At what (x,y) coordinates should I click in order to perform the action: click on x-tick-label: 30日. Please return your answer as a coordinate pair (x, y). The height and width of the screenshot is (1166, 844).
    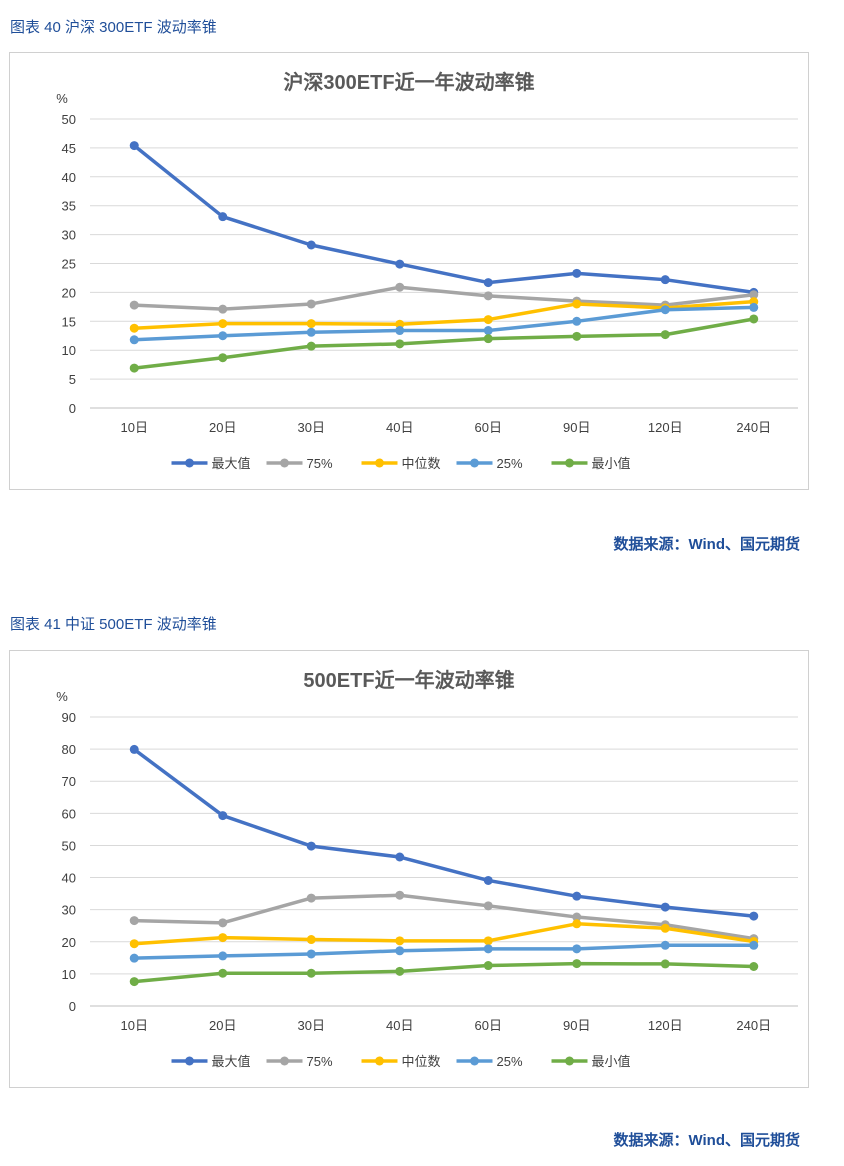
    Looking at the image, I should click on (311, 1025).